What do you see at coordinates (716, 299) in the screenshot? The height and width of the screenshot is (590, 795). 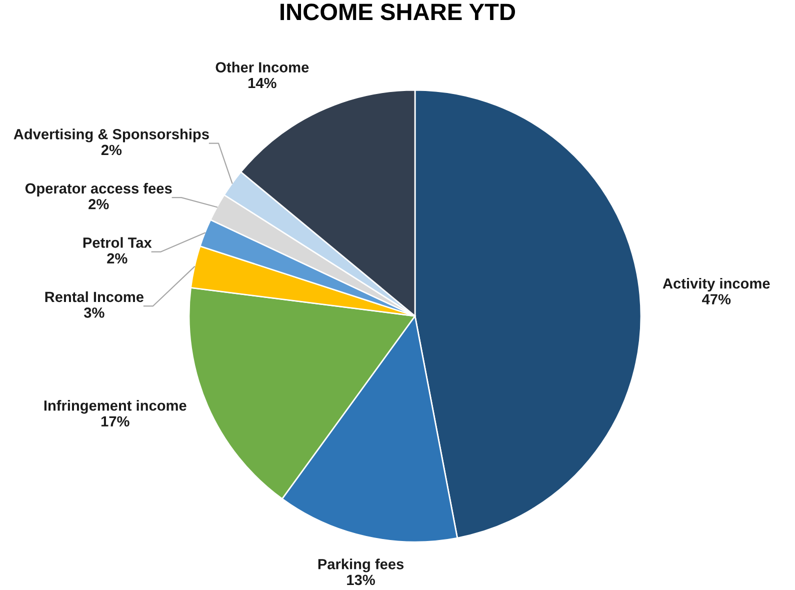 I see `data-label: 47%` at bounding box center [716, 299].